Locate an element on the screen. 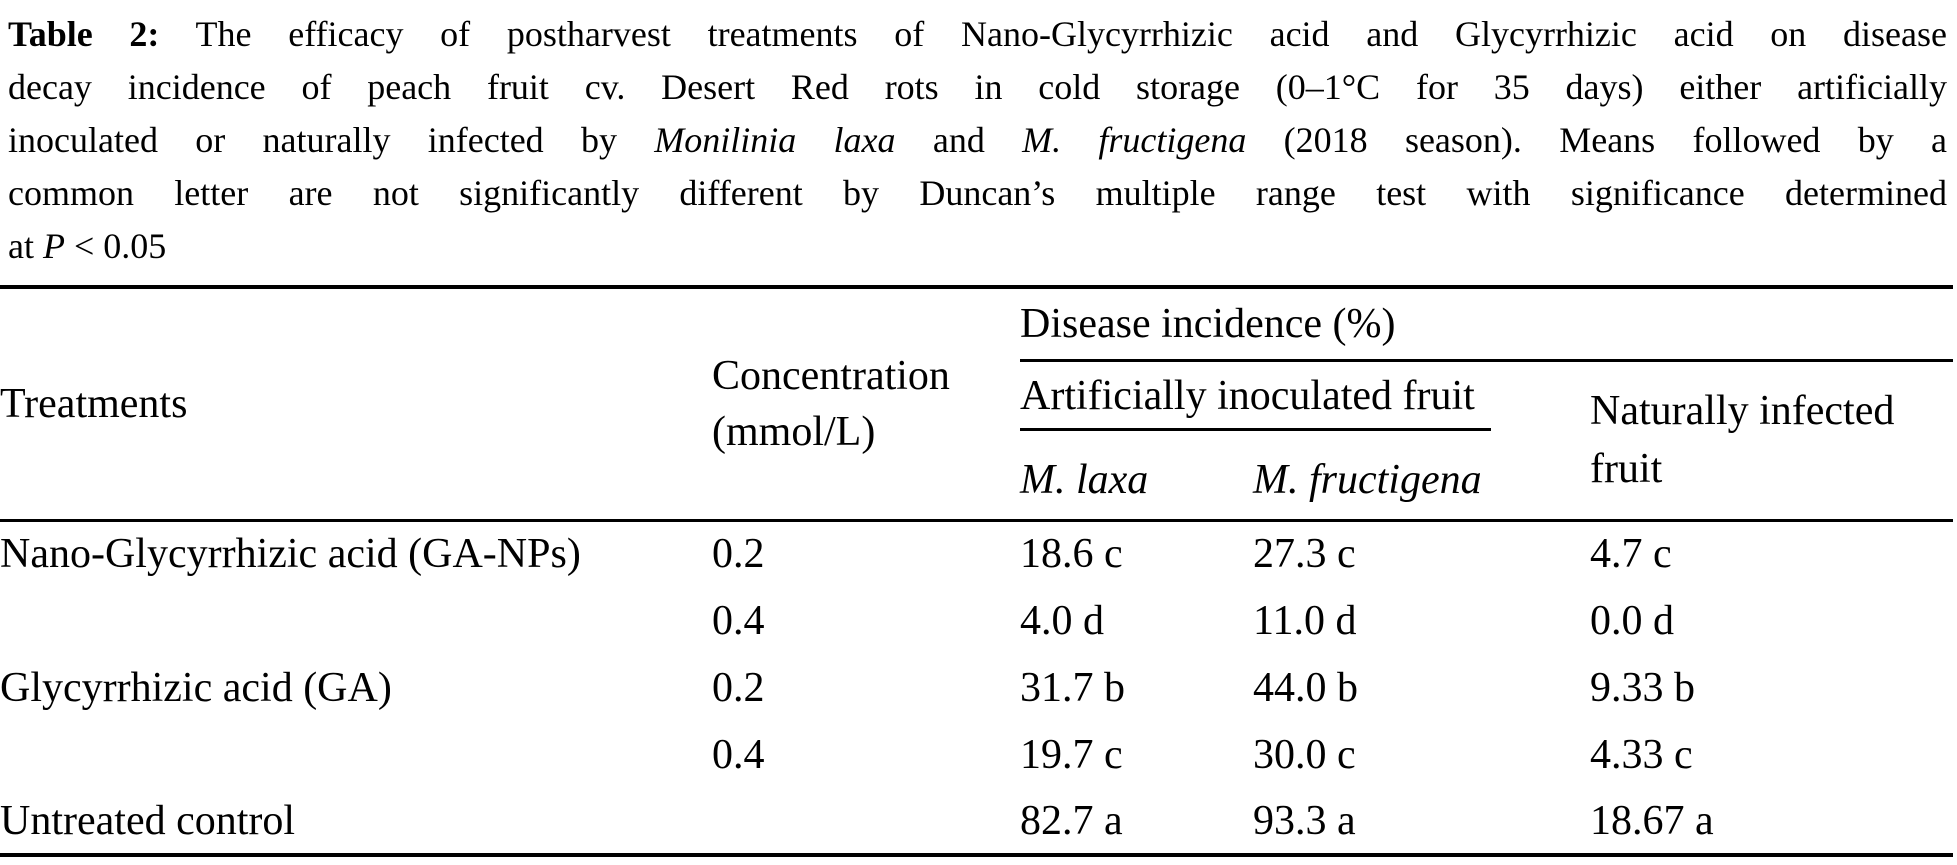  header-m-laxa: M. laxa is located at coordinates (1136, 482).